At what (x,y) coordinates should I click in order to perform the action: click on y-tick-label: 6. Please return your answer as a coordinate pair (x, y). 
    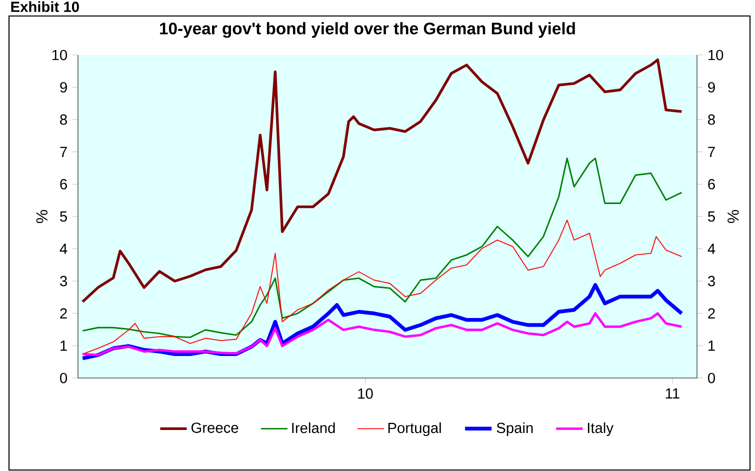
    Looking at the image, I should click on (63, 184).